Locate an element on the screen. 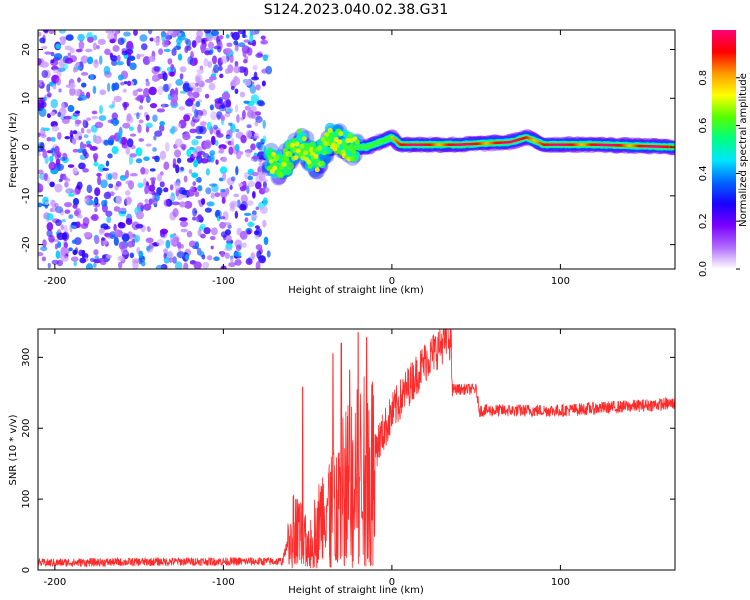 This screenshot has height=600, width=750. colorbar-tick-label: 0.6 is located at coordinates (703, 126).